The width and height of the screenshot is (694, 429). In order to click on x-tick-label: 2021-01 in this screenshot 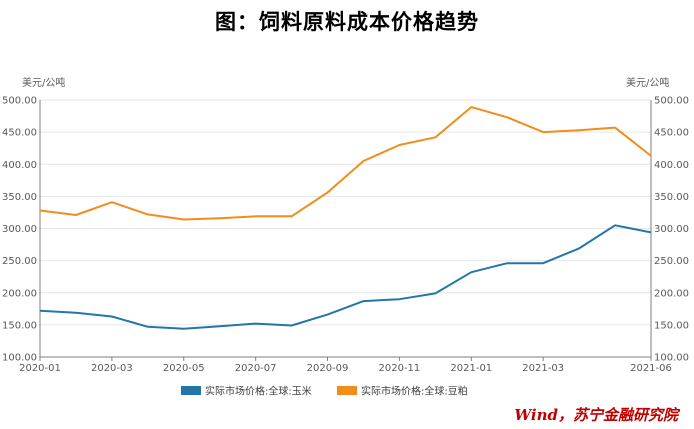, I will do `click(471, 368)`.